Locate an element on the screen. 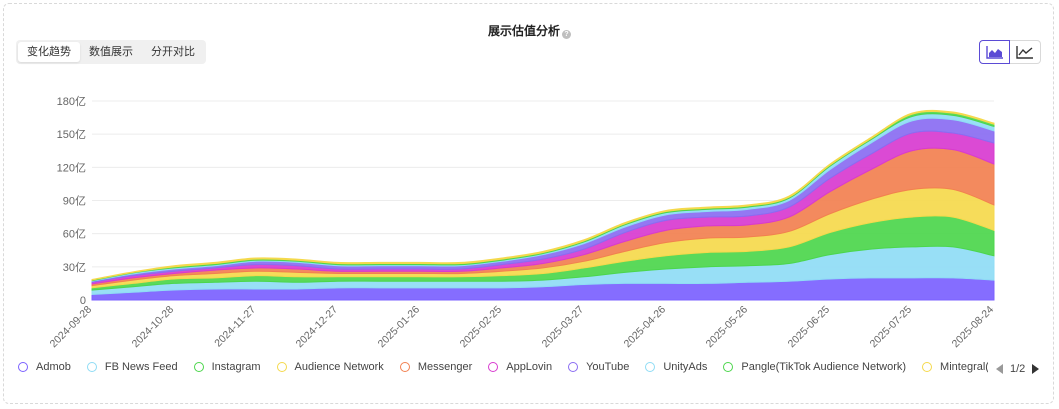  legend-item: FB News Feed is located at coordinates (132, 367).